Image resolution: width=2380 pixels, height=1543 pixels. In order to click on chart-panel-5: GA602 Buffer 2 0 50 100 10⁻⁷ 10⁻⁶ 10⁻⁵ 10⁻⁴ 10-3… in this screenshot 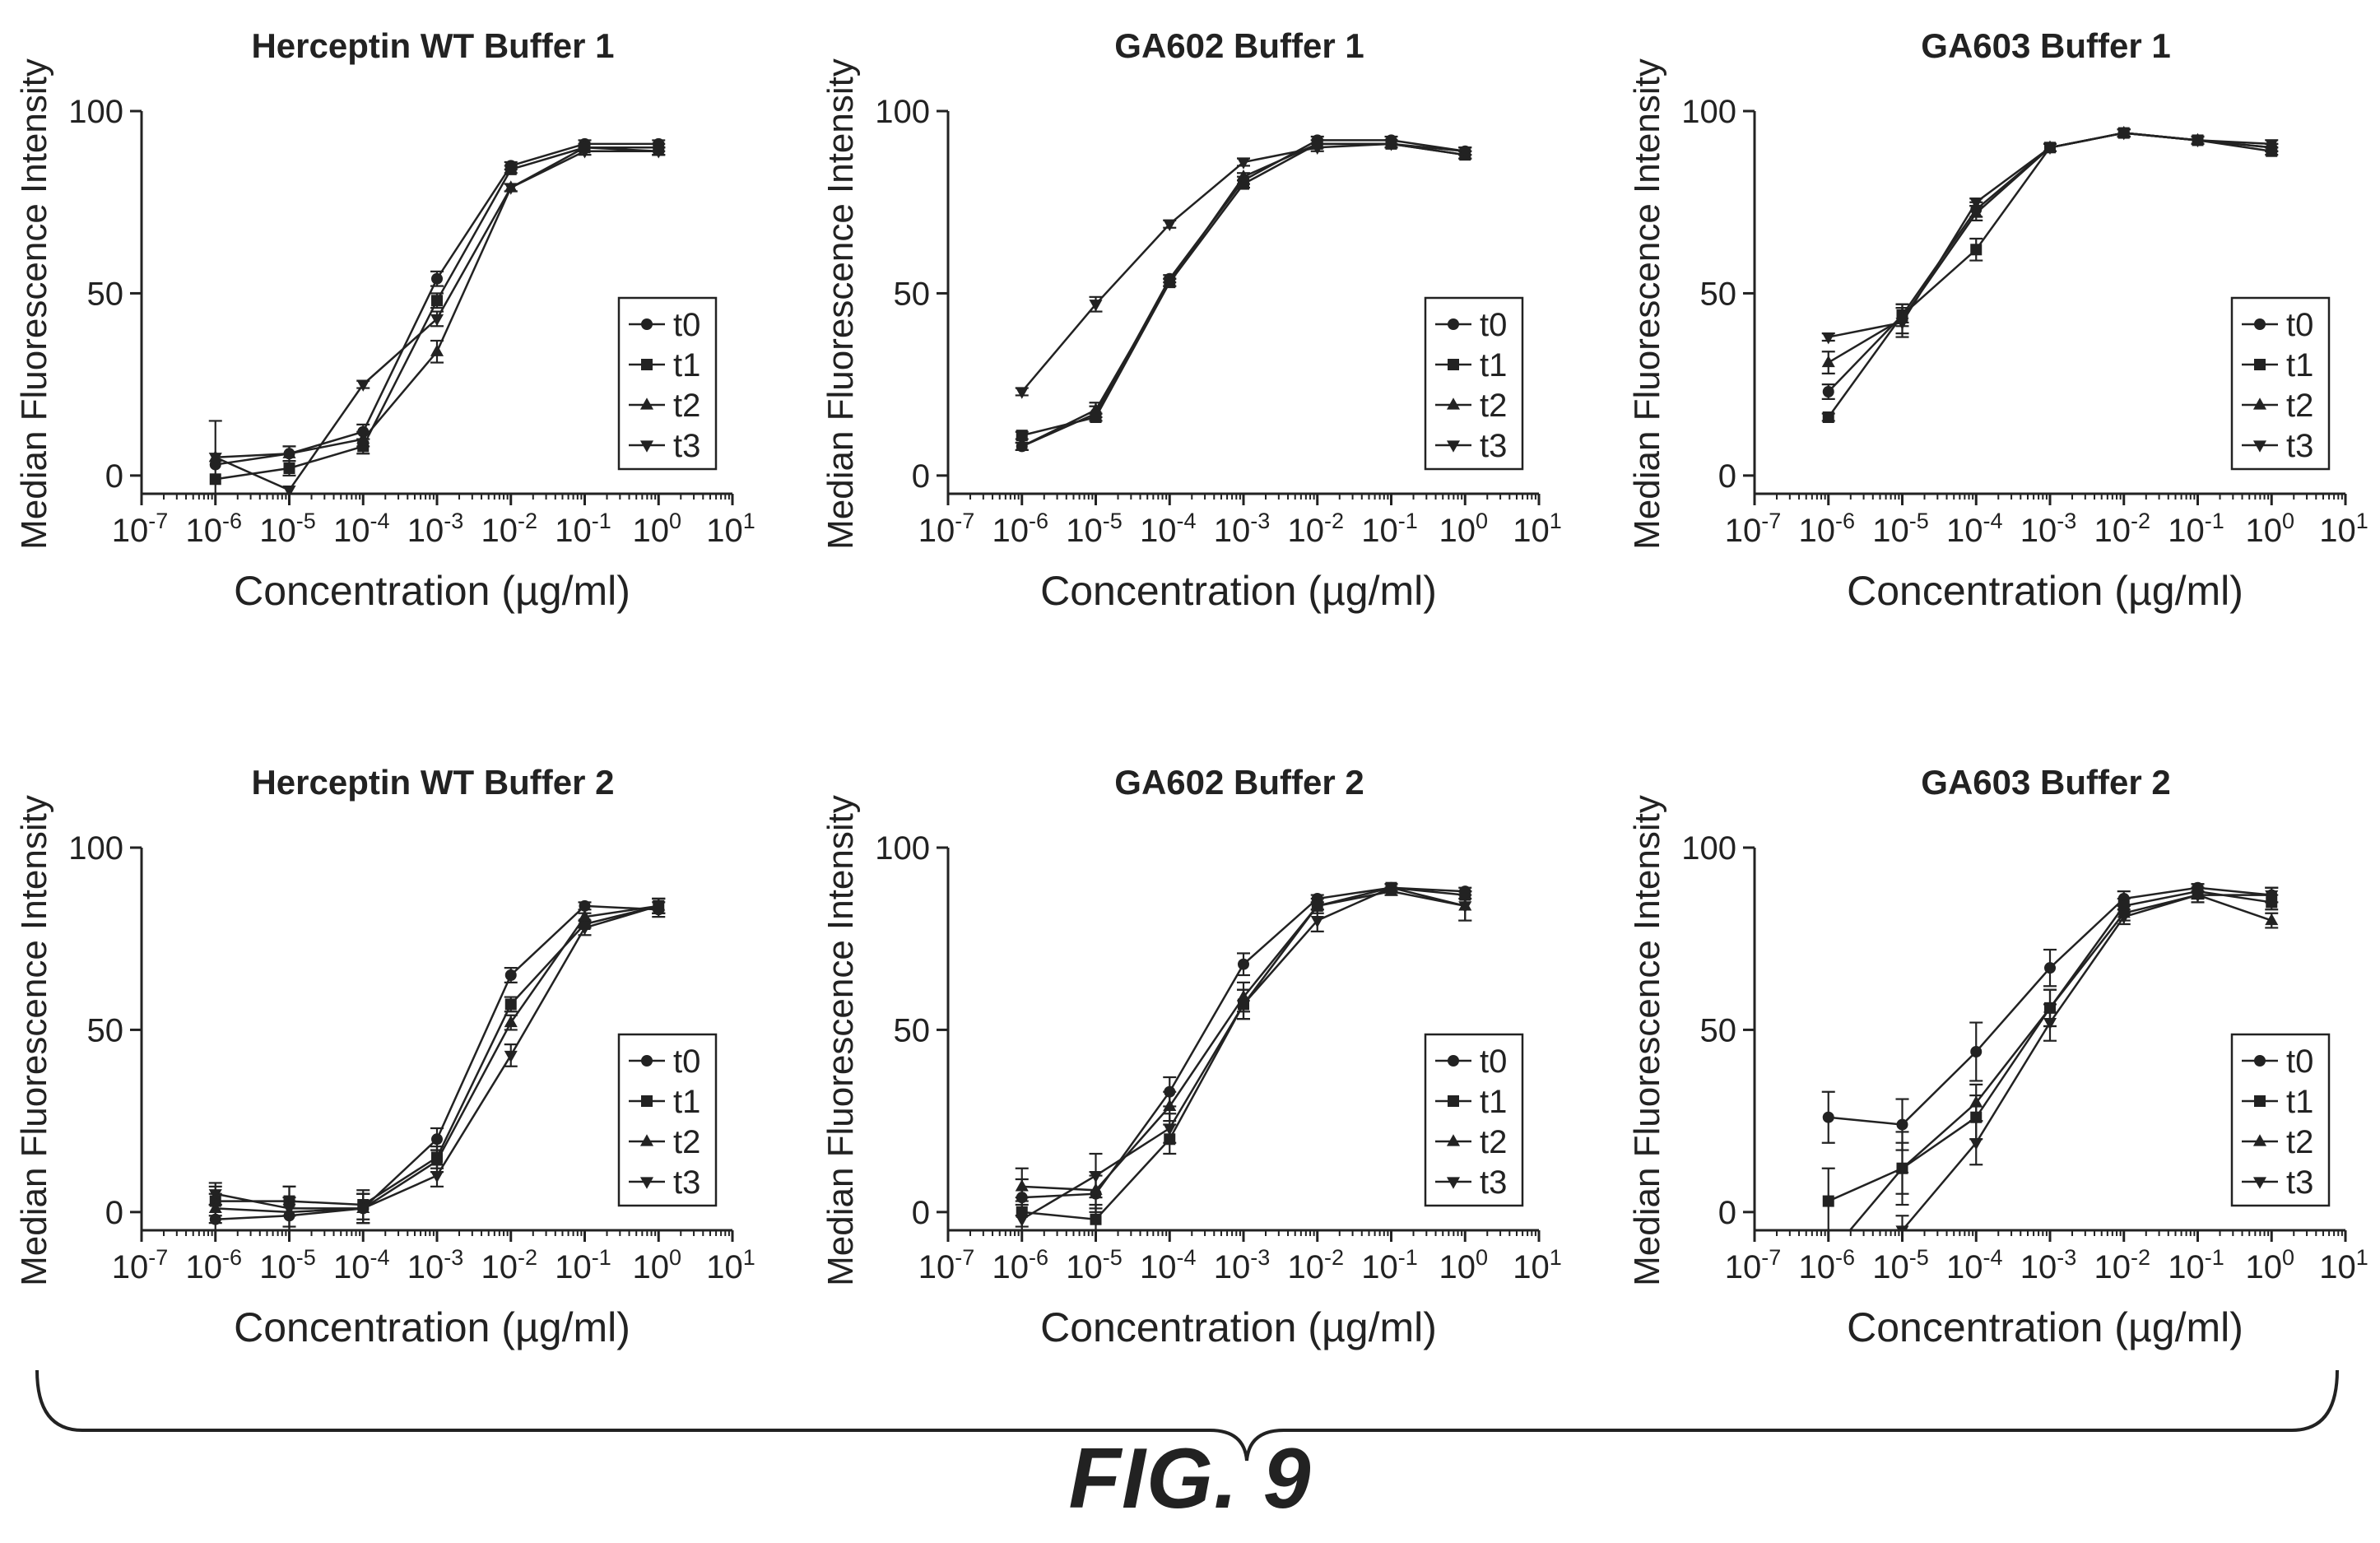, I will do `click(1202, 1055)`.